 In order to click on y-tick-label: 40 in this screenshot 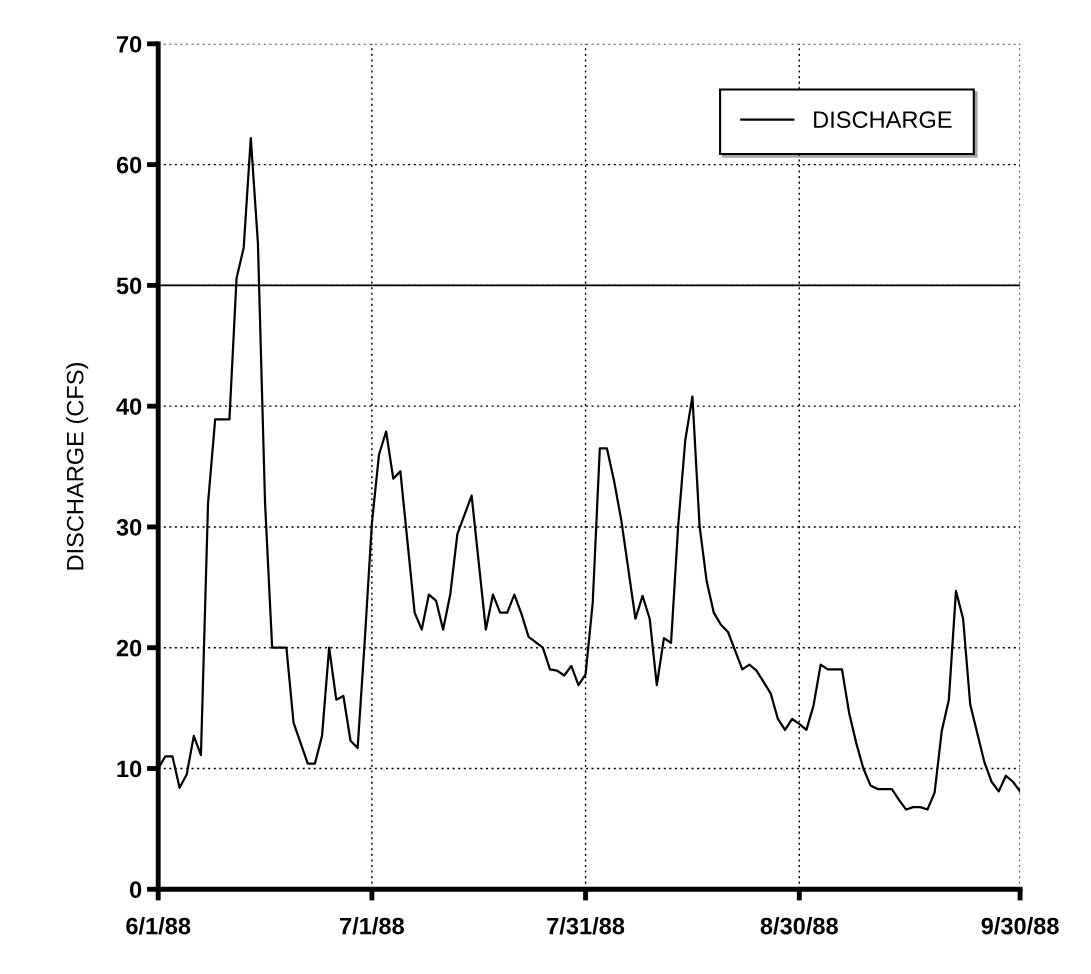, I will do `click(129, 406)`.